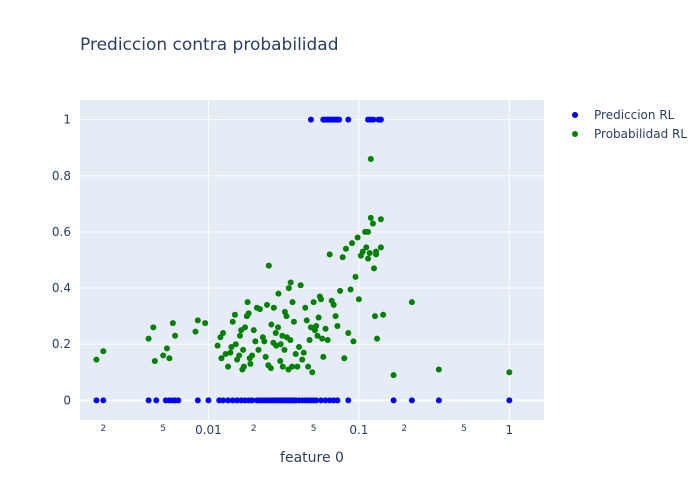 Image resolution: width=700 pixels, height=500 pixels. What do you see at coordinates (67, 400) in the screenshot?
I see `y-tick-label: 0` at bounding box center [67, 400].